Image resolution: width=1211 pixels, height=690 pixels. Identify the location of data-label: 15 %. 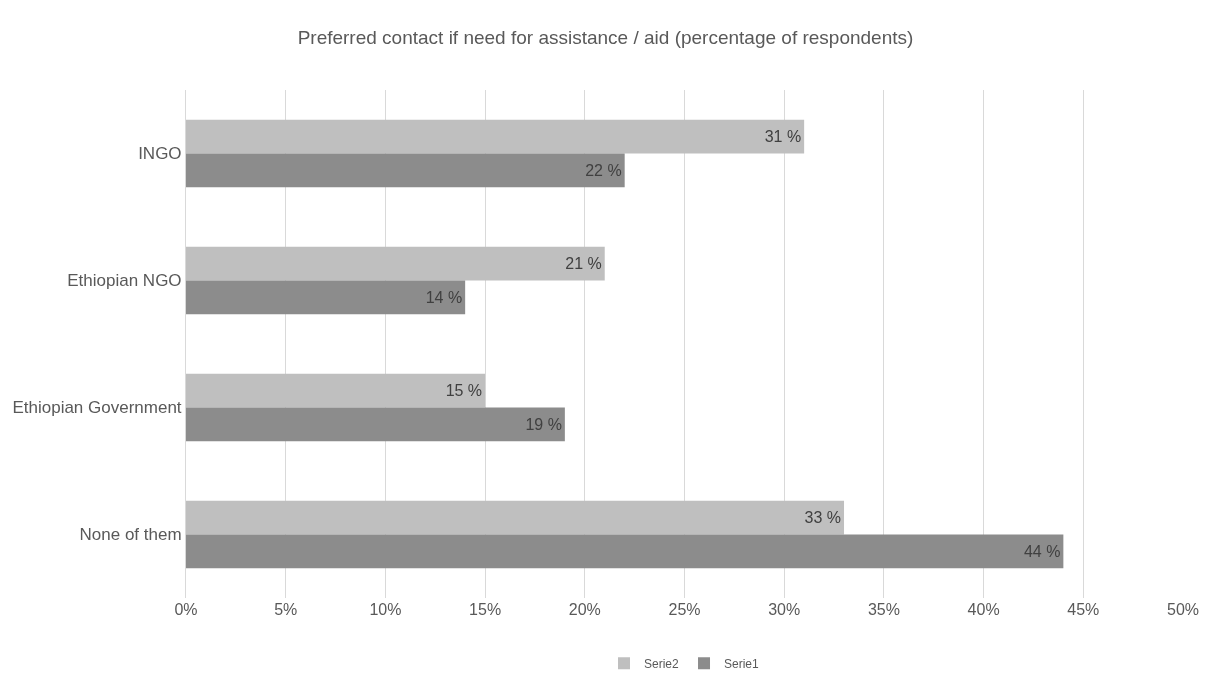
(464, 391).